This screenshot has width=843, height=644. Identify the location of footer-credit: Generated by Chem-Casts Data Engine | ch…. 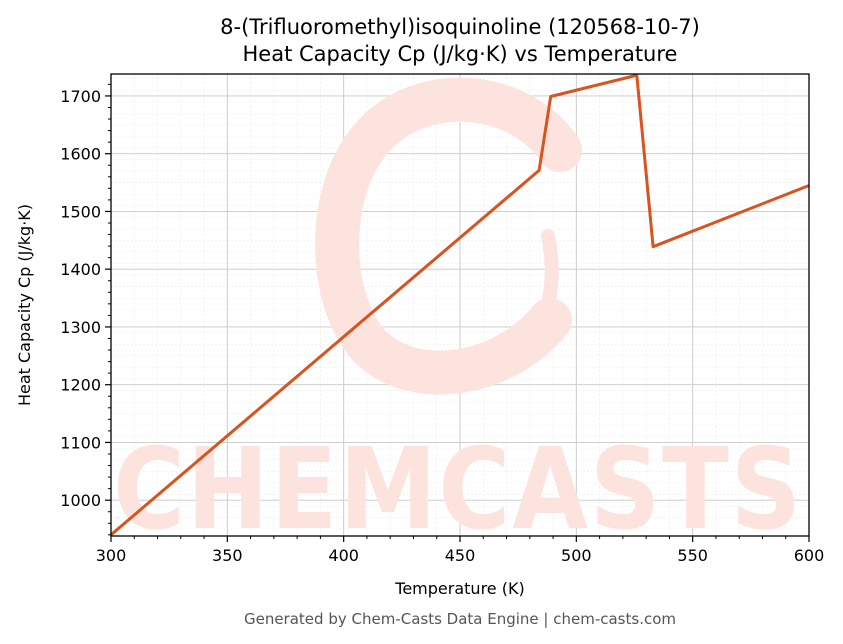
(460, 619).